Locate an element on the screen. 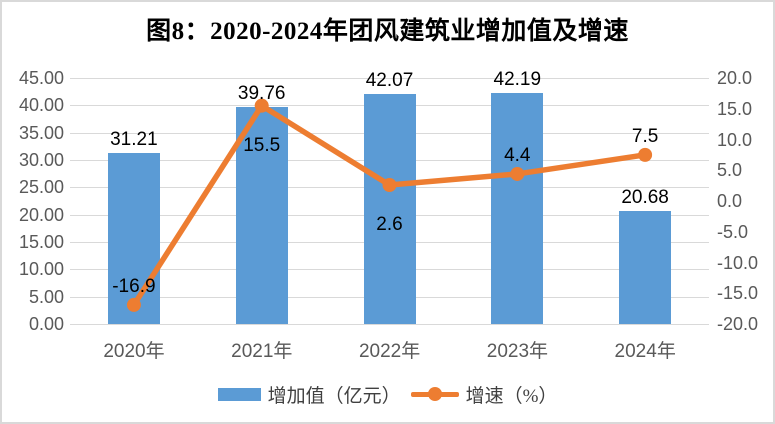  right-axis-tick: -15.0 is located at coordinates (738, 293).